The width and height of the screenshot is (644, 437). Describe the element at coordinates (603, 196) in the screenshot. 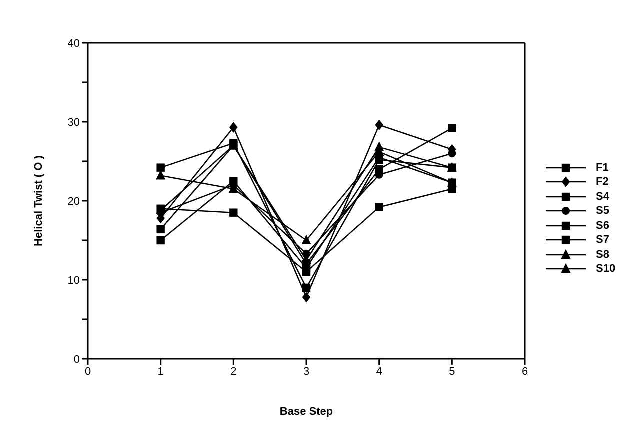

I see `legend-label: S4` at that location.